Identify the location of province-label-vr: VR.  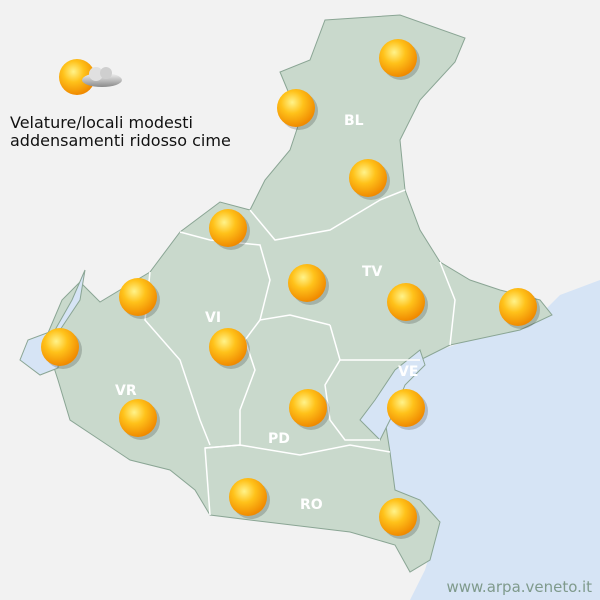
(126, 391).